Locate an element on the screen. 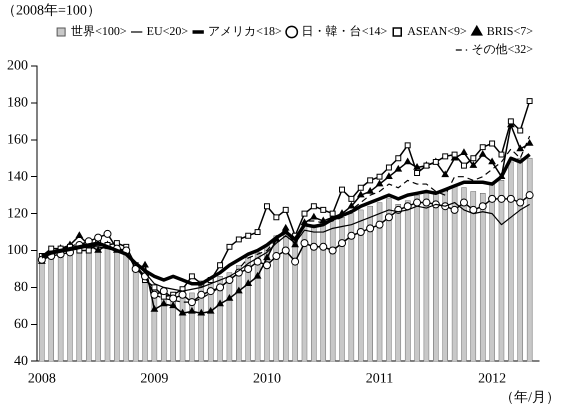 The width and height of the screenshot is (563, 408). y-tick-label: 140 is located at coordinates (17, 176).